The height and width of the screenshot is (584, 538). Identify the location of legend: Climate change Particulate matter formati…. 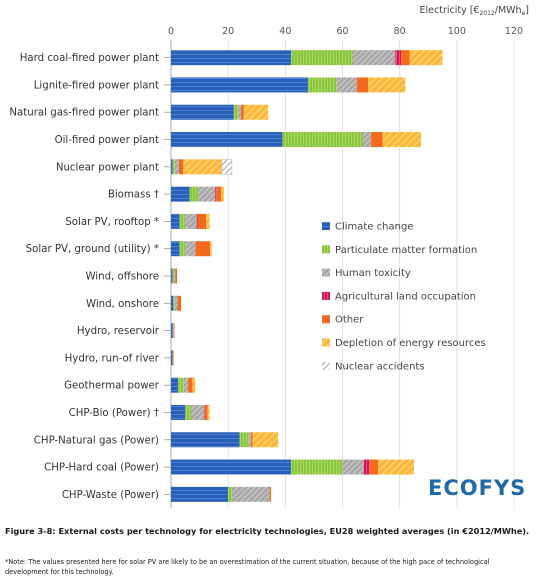
(404, 297).